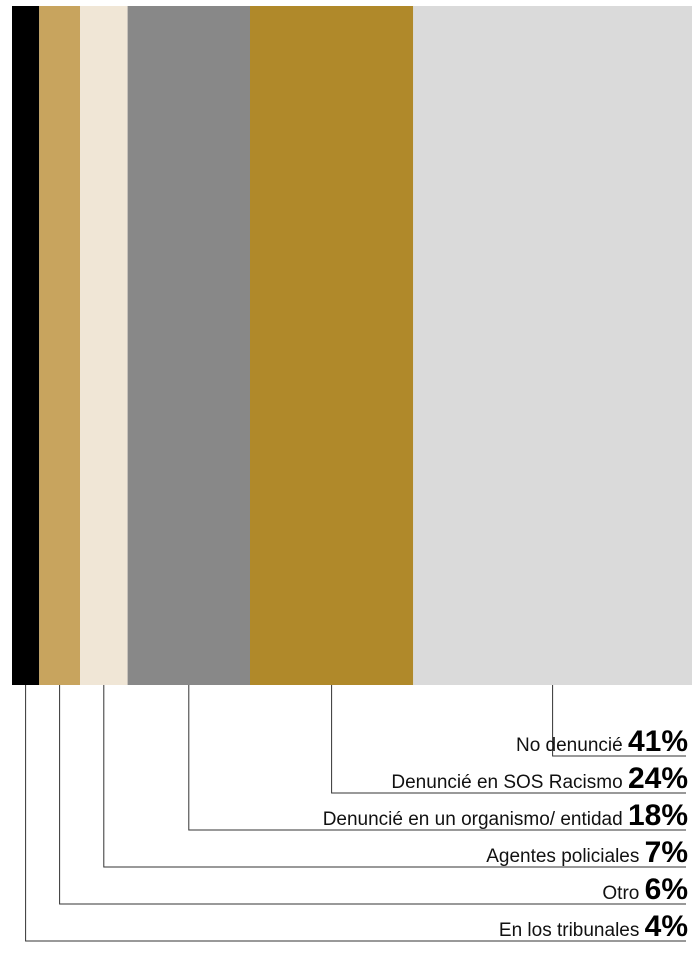 The width and height of the screenshot is (692, 956). I want to click on segment-label-denuncie-en-un-organismo-entidad: Denuncié en un organismo/ entidad 18%, so click(505, 815).